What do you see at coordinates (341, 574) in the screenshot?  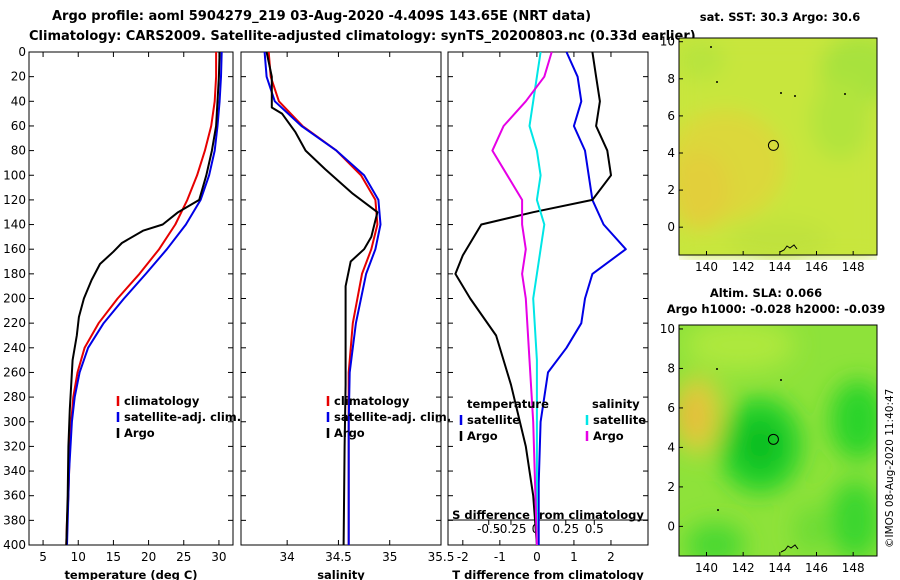 I see `salinity-xlabel: salinity` at bounding box center [341, 574].